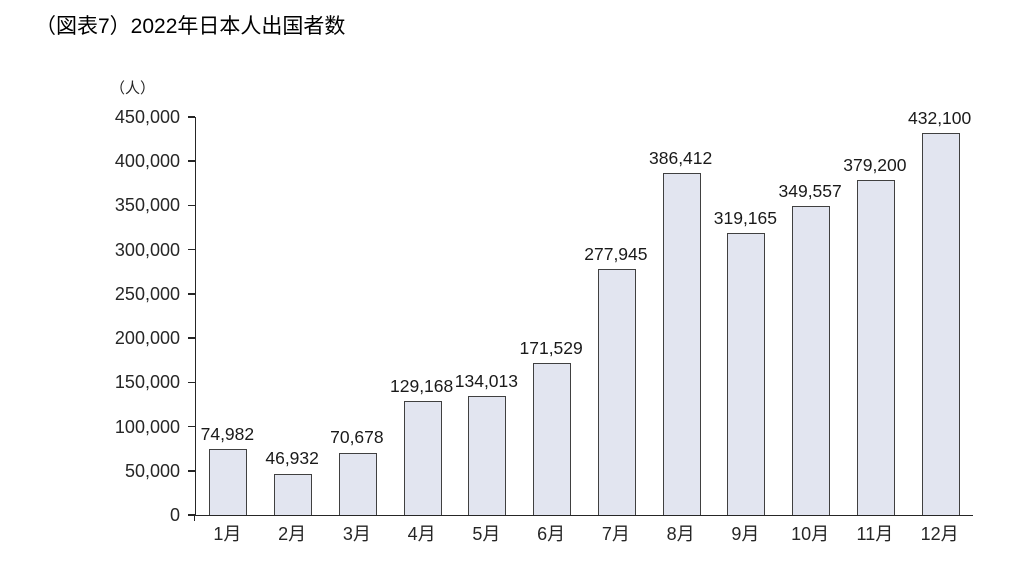  What do you see at coordinates (486, 381) in the screenshot?
I see `bar-value-label: 134,013` at bounding box center [486, 381].